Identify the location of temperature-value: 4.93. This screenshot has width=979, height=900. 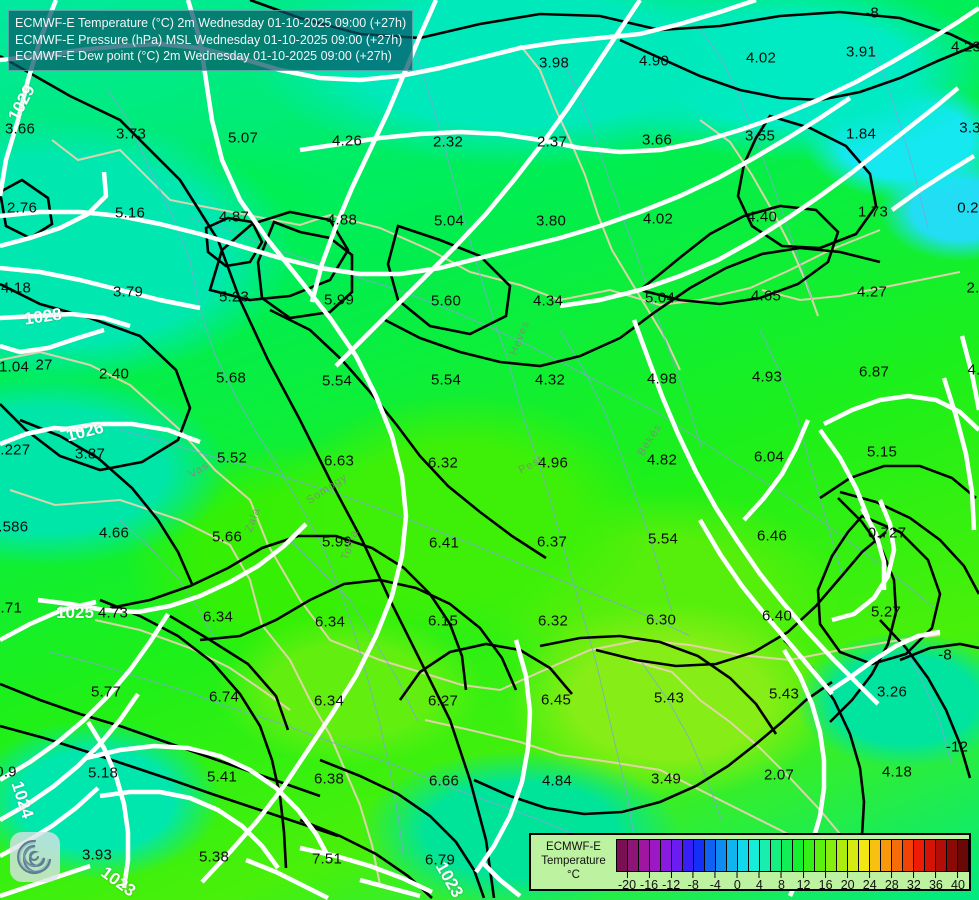
(767, 377).